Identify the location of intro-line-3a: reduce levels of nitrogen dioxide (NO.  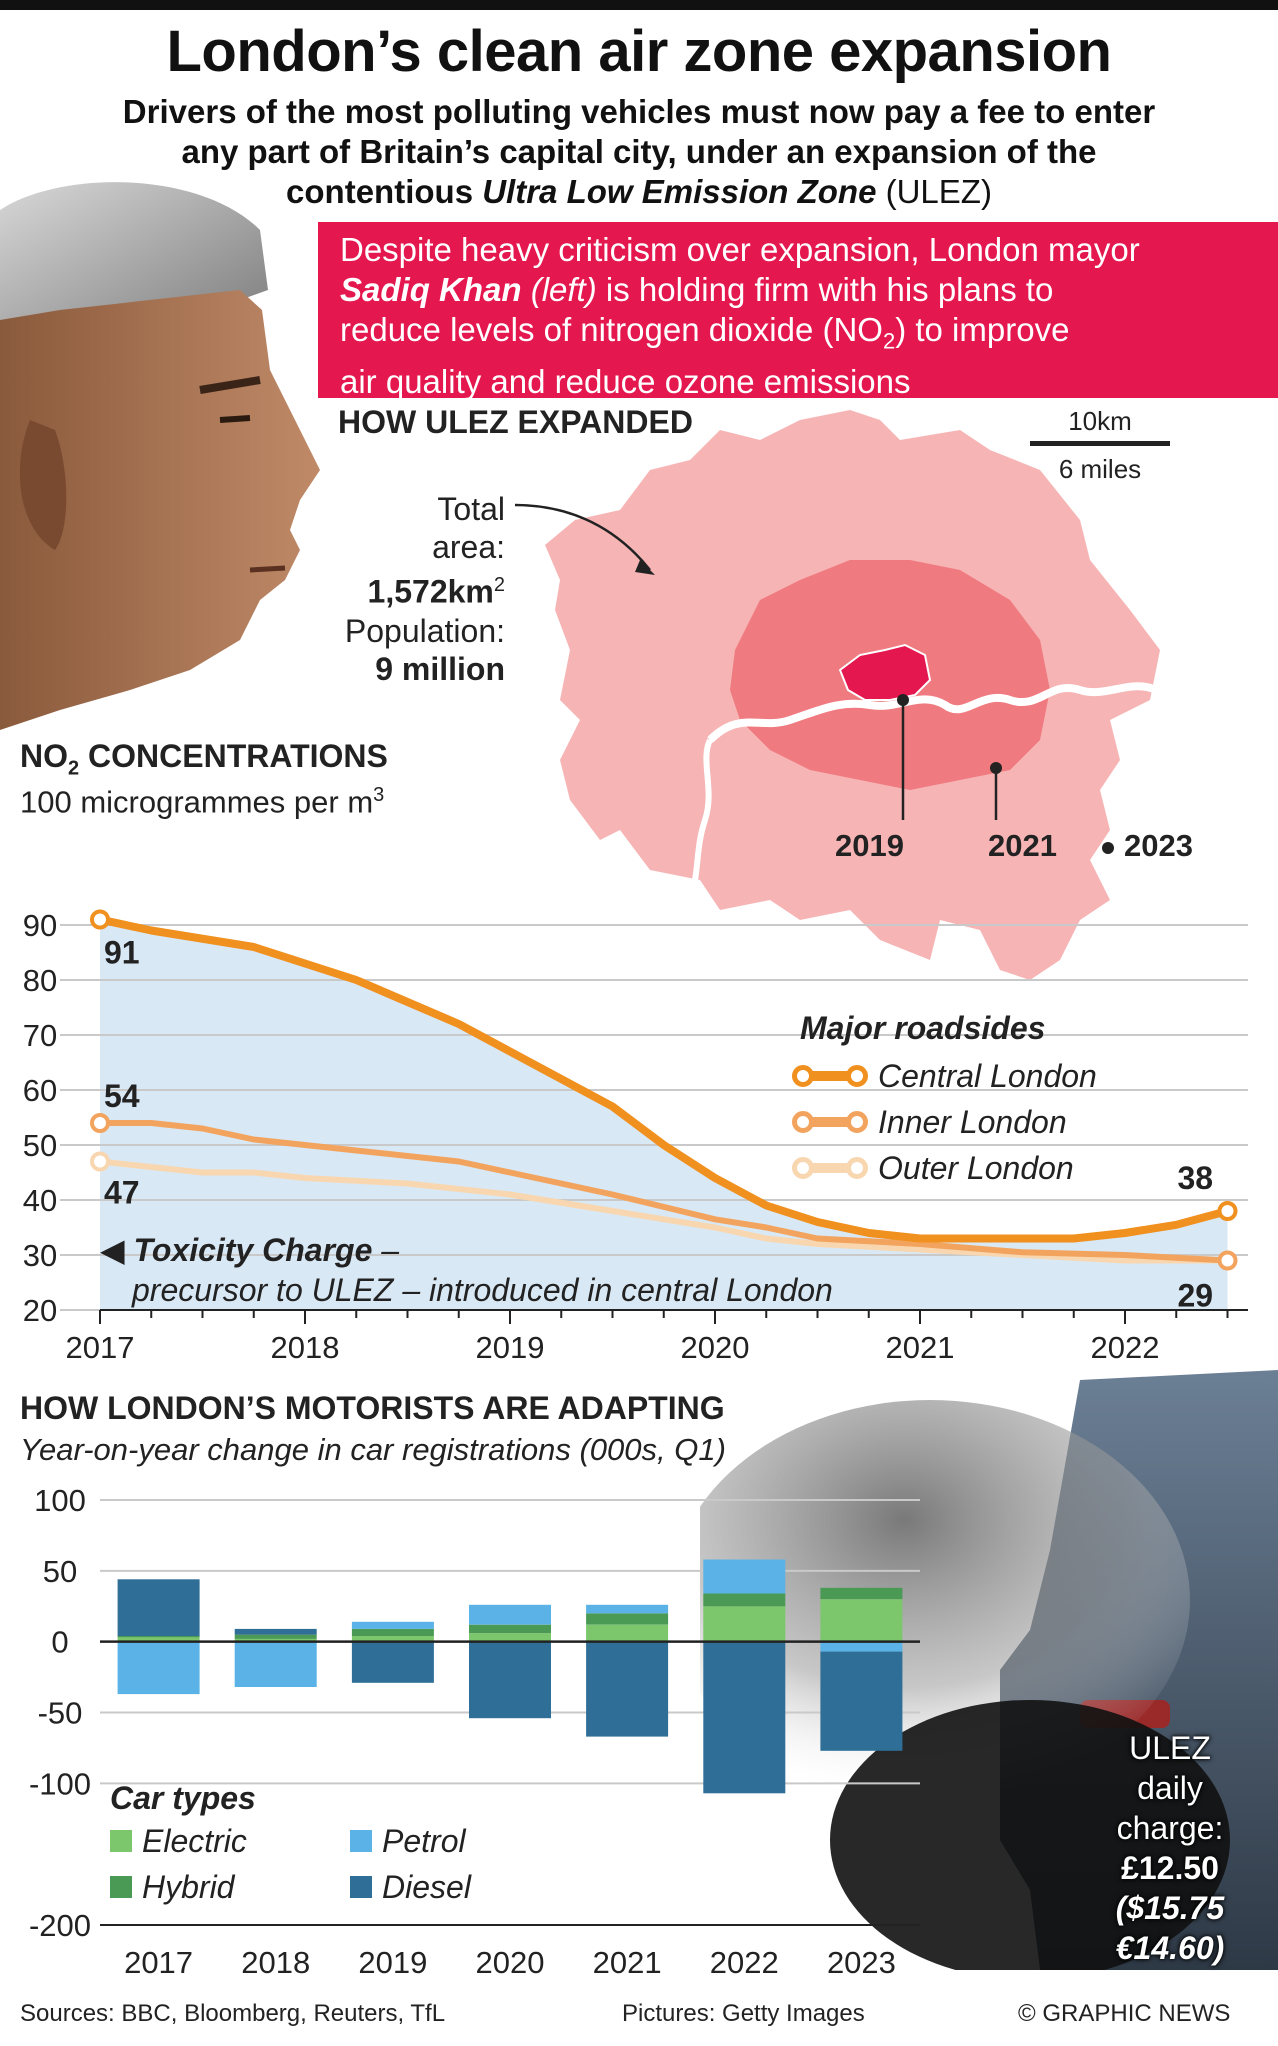
(611, 329).